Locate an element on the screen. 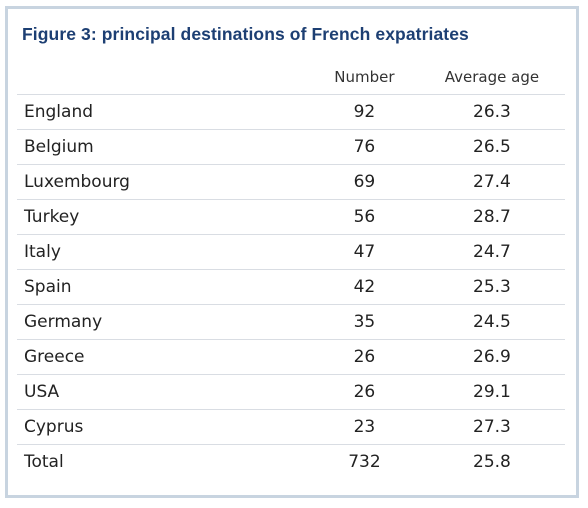  header-number: Number is located at coordinates (364, 77).